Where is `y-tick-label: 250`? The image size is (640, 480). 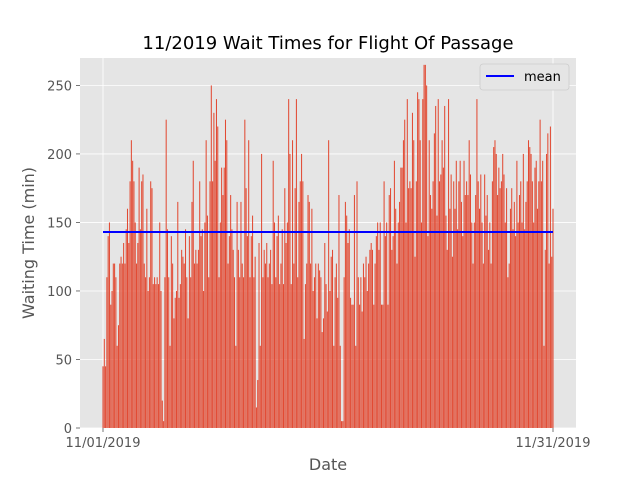
y-tick-label: 250 is located at coordinates (59, 86).